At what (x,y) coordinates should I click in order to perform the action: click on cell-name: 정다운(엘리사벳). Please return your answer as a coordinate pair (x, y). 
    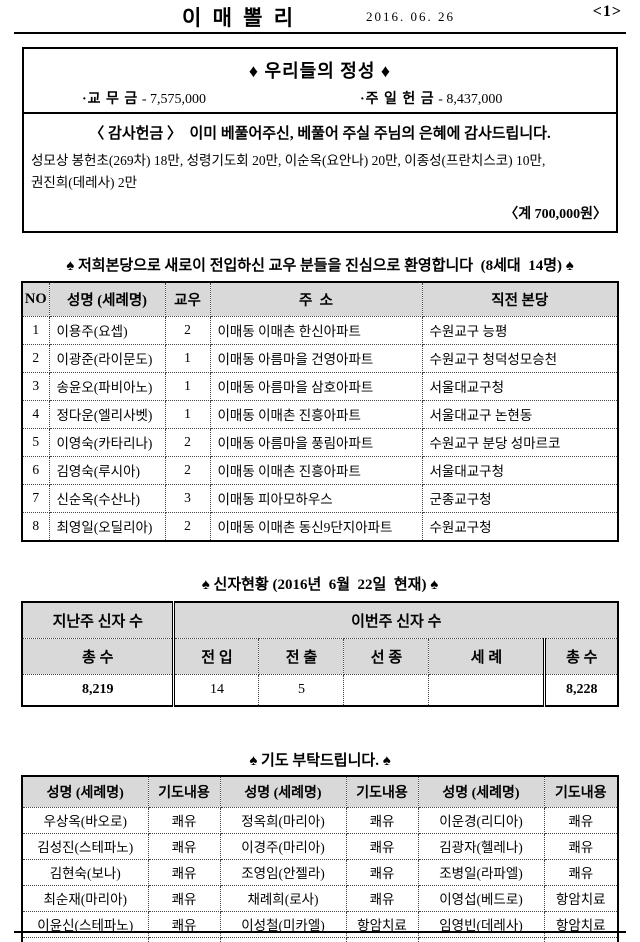
    Looking at the image, I should click on (107, 414).